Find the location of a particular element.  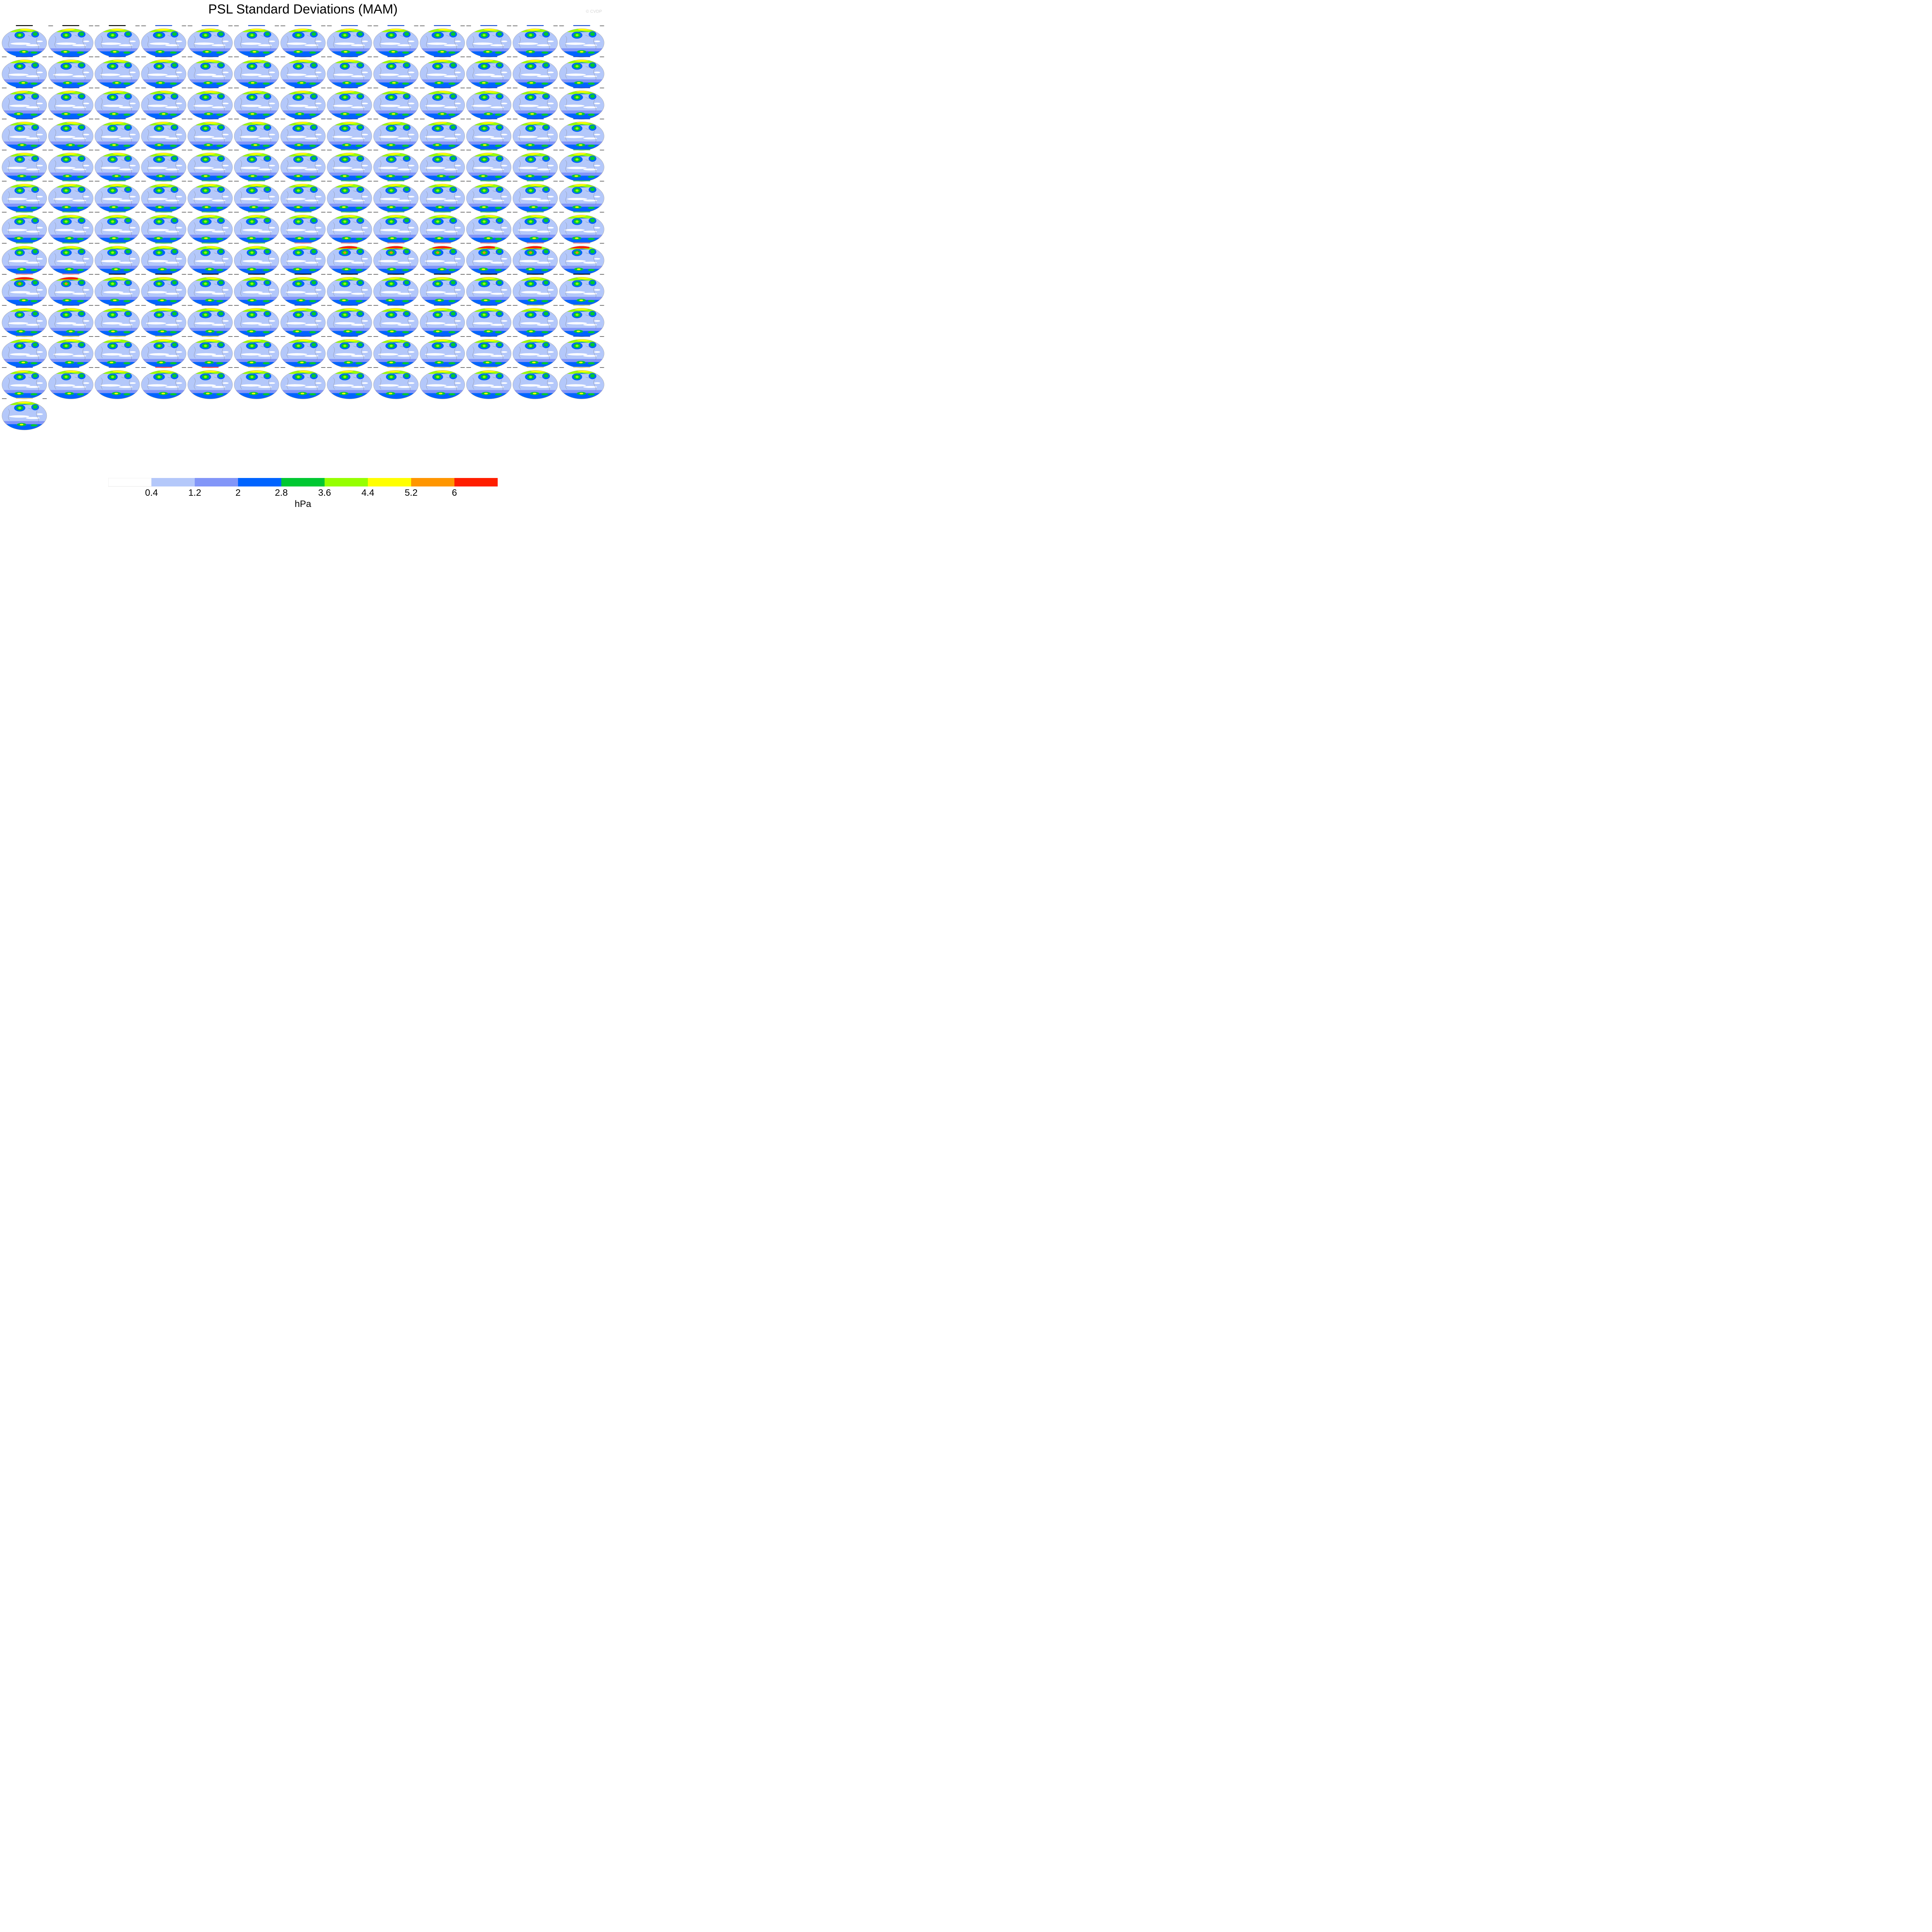

colorbar is located at coordinates (303, 482).